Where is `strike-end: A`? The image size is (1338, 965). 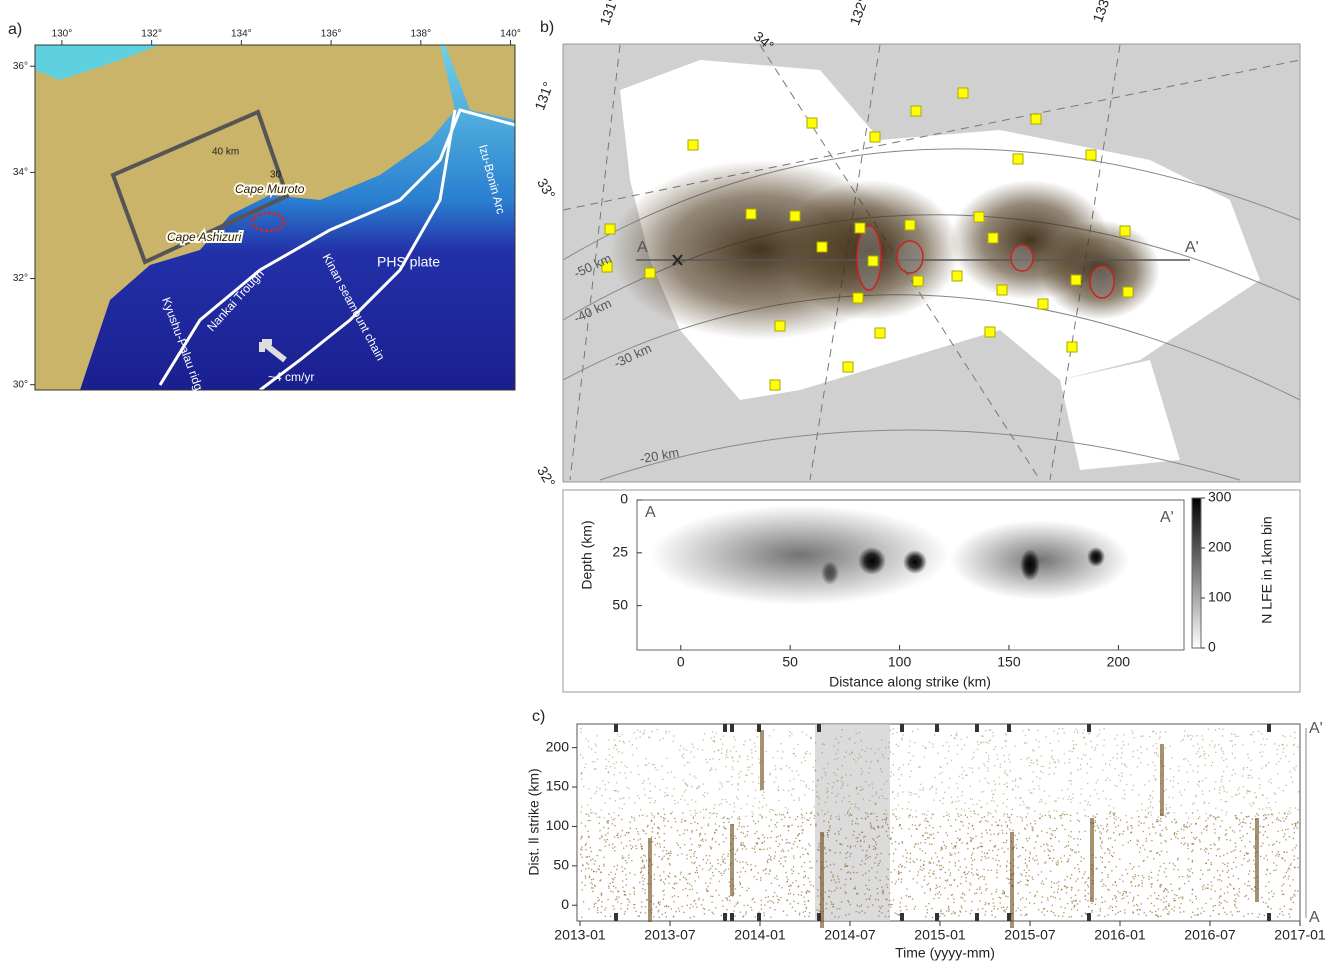
strike-end: A is located at coordinates (1314, 917).